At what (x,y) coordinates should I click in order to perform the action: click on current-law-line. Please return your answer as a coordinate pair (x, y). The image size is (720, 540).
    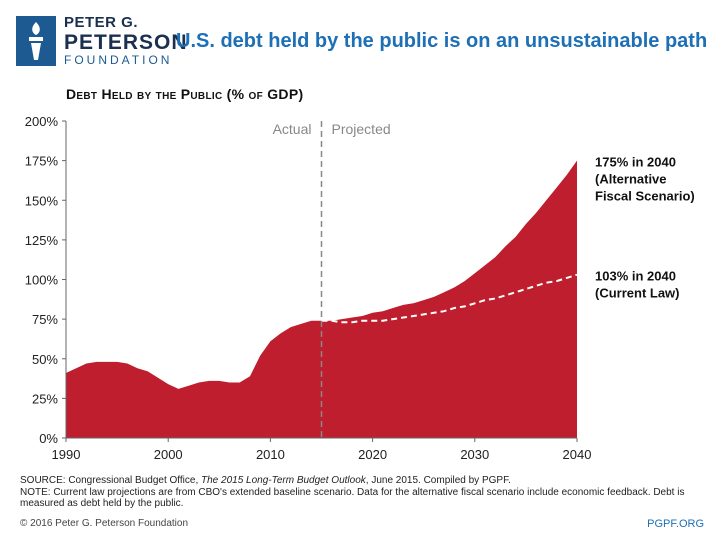
    Looking at the image, I should click on (449, 298).